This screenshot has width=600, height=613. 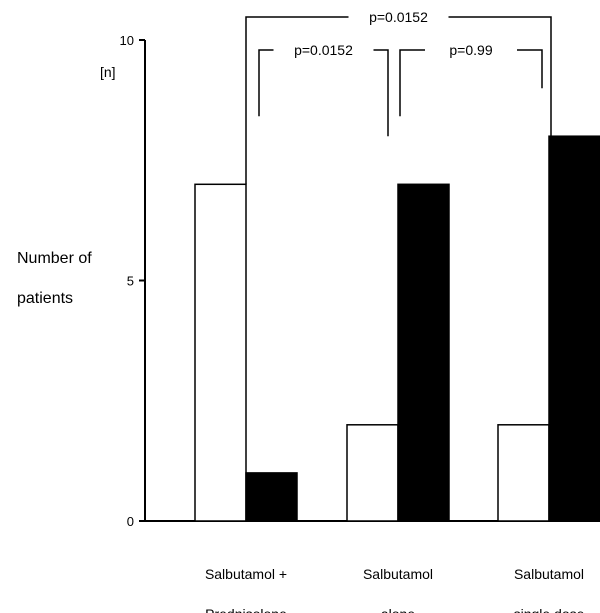 I want to click on x-category-label: Prednisolone, so click(x=246, y=609).